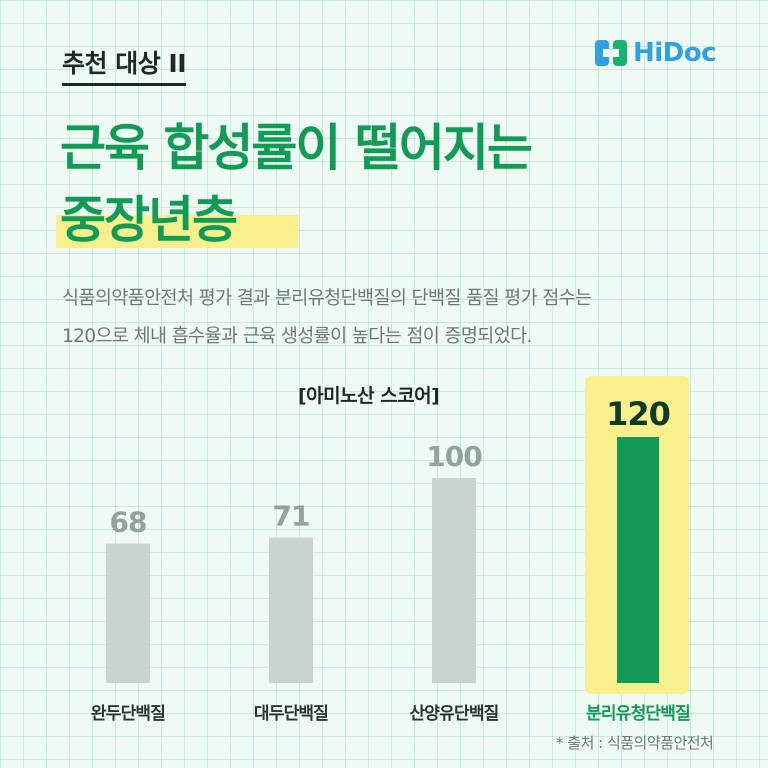 The height and width of the screenshot is (768, 768). What do you see at coordinates (675, 53) in the screenshot?
I see `brand-name: HiDoc` at bounding box center [675, 53].